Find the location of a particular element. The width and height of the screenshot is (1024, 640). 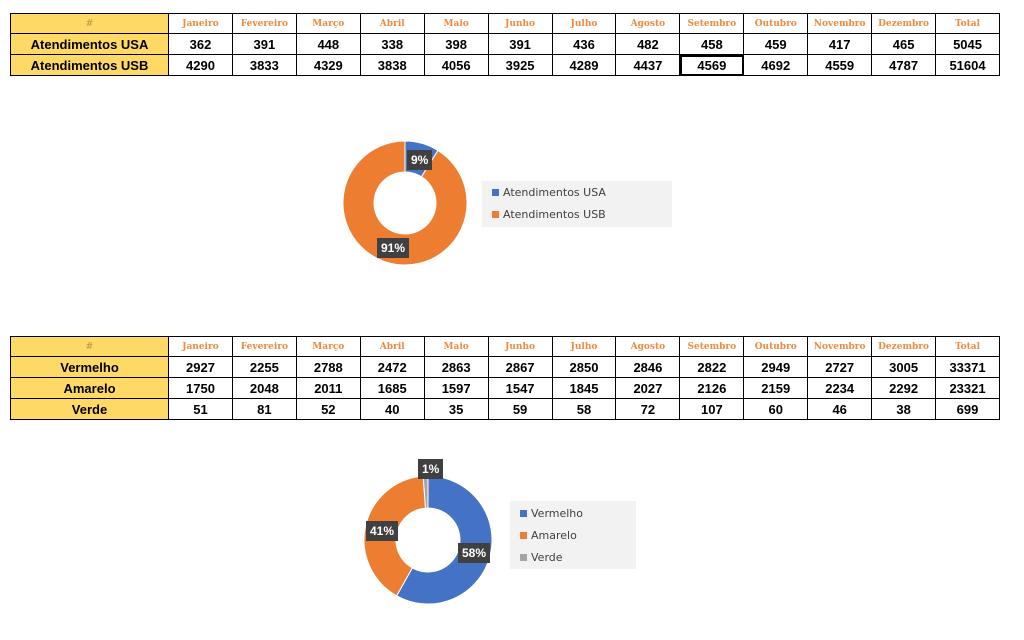

value-cell: 2255 is located at coordinates (264, 367).